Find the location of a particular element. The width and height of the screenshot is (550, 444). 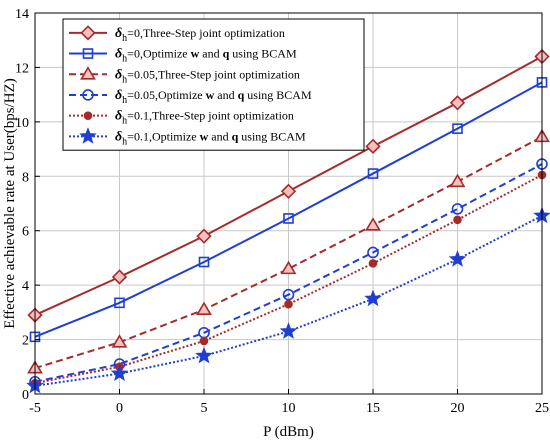

legend-entry: δh=0.05,Three-Step joint optimization is located at coordinates (184, 75).